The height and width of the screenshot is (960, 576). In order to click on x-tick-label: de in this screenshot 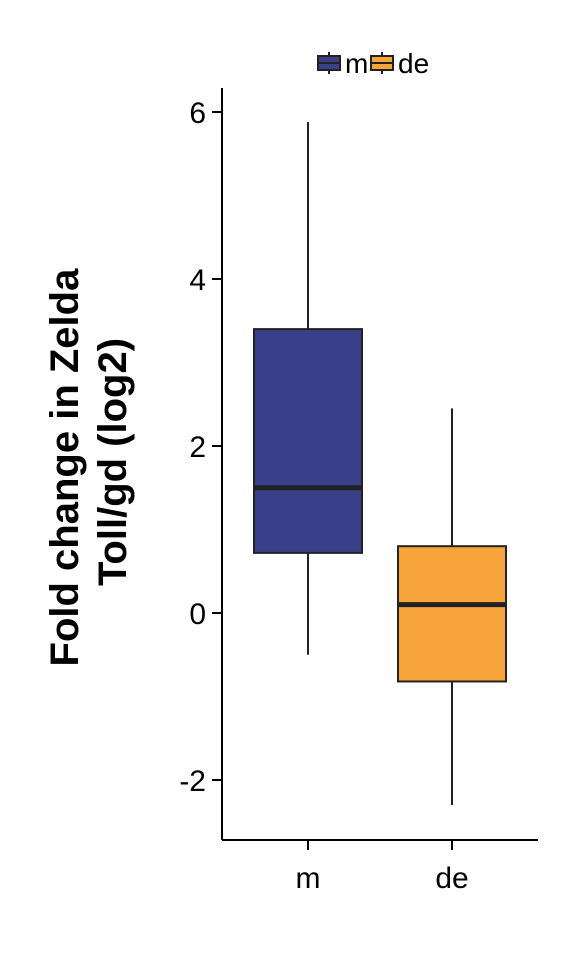, I will do `click(451, 878)`.